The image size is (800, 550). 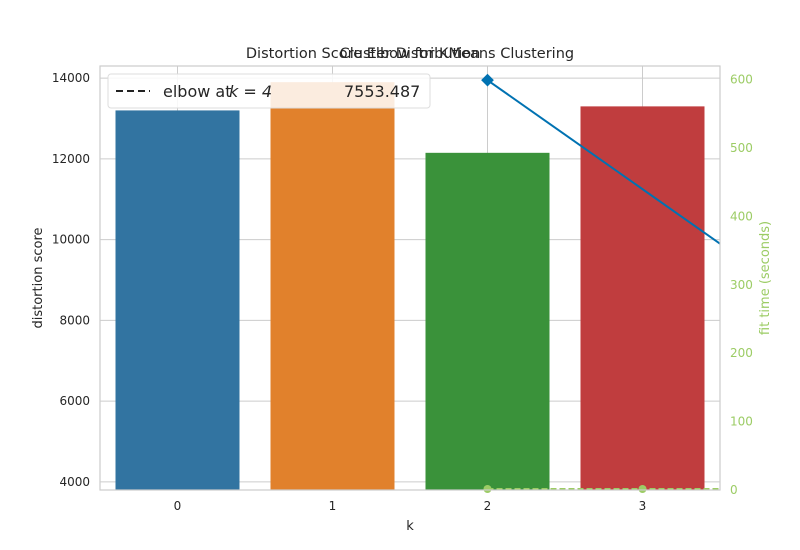 What do you see at coordinates (765, 278) in the screenshot?
I see `y2-axis-label: fit time (seconds)` at bounding box center [765, 278].